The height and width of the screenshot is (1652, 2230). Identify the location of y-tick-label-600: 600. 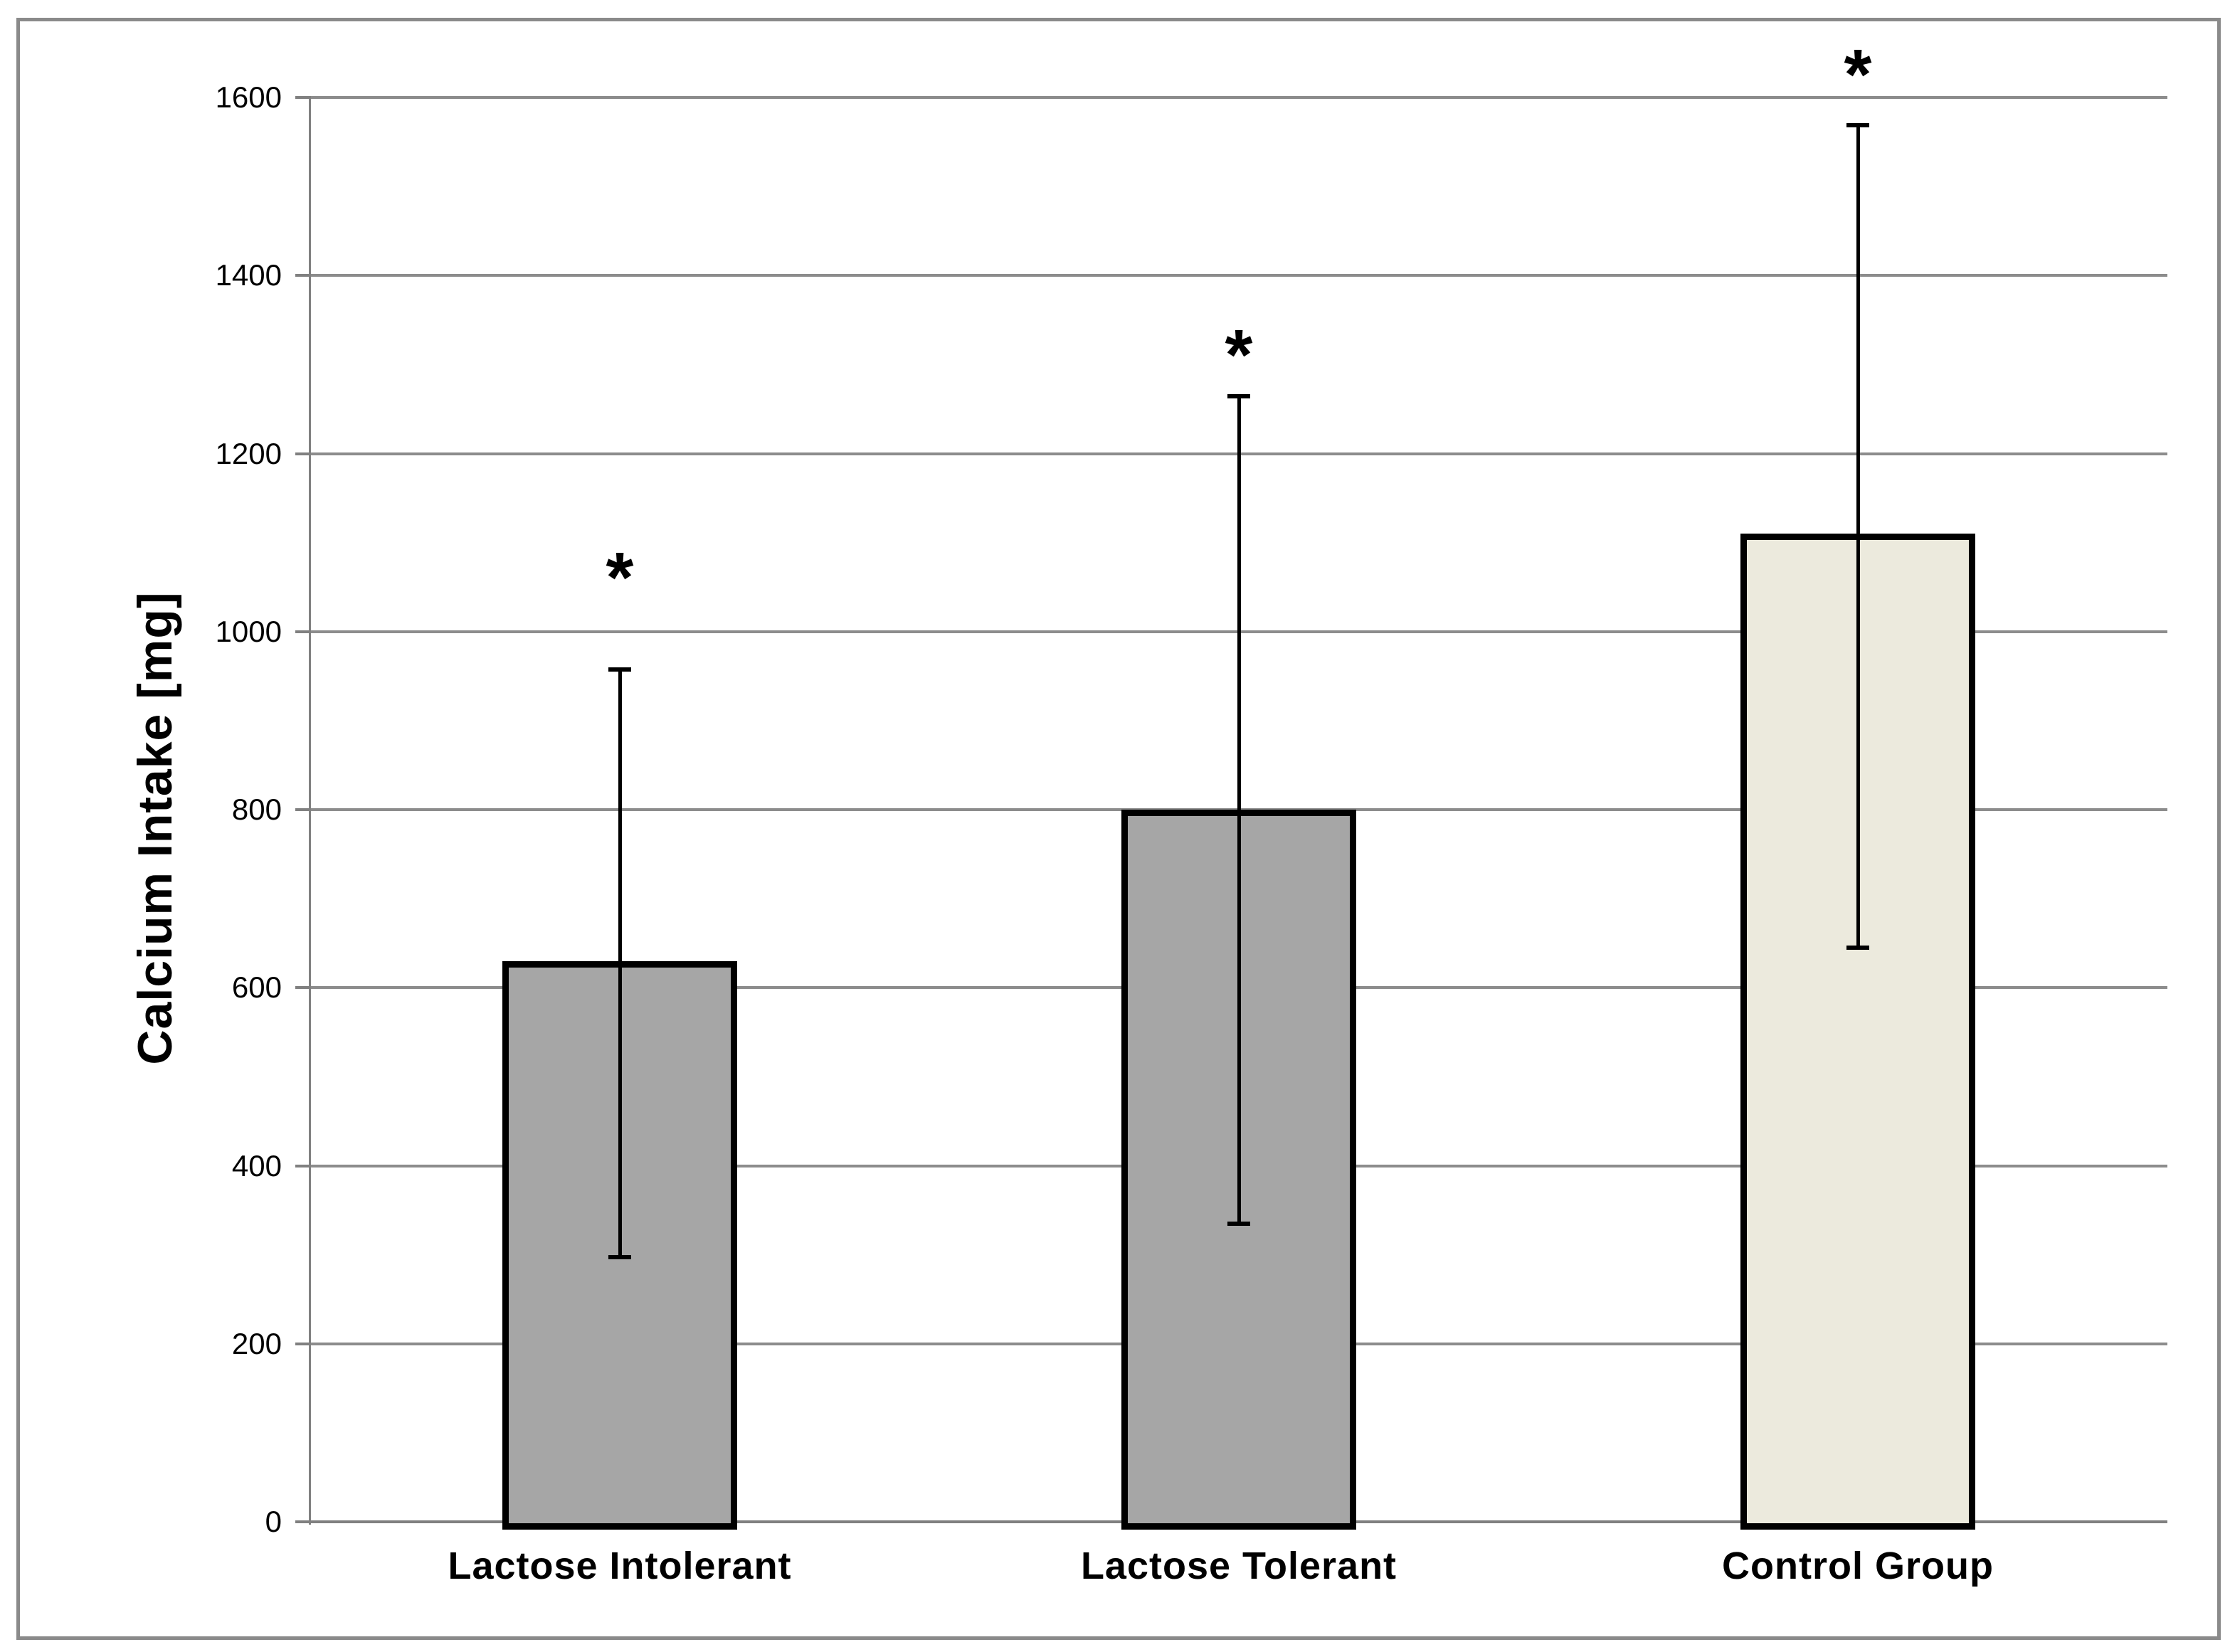
(256, 987).